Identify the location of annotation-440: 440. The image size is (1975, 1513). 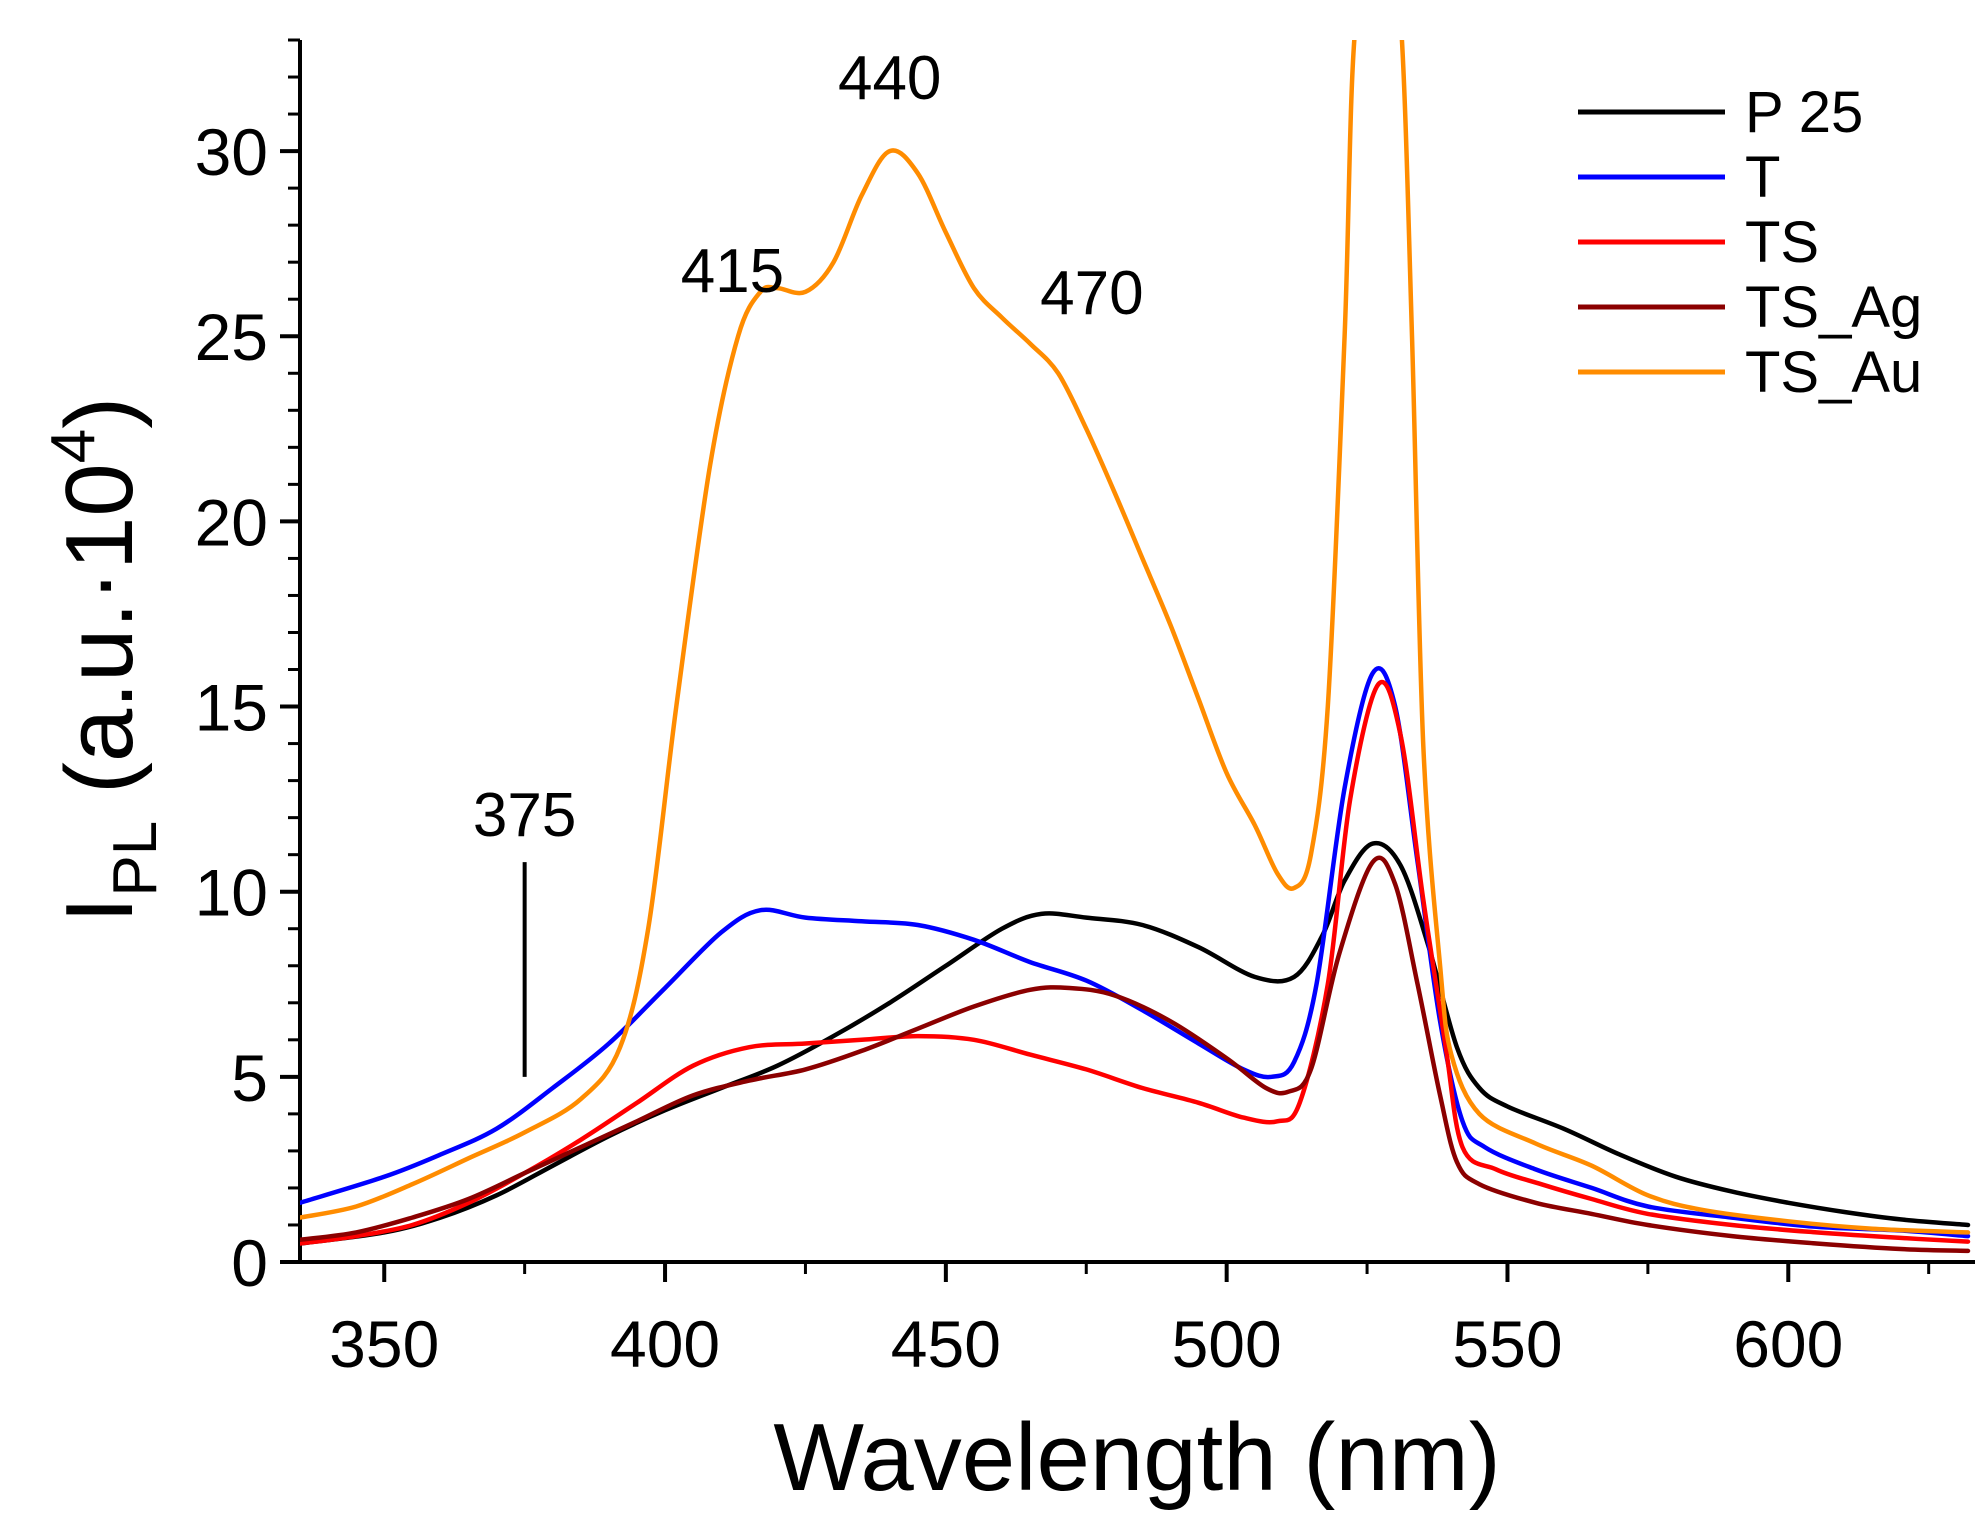
(889, 78).